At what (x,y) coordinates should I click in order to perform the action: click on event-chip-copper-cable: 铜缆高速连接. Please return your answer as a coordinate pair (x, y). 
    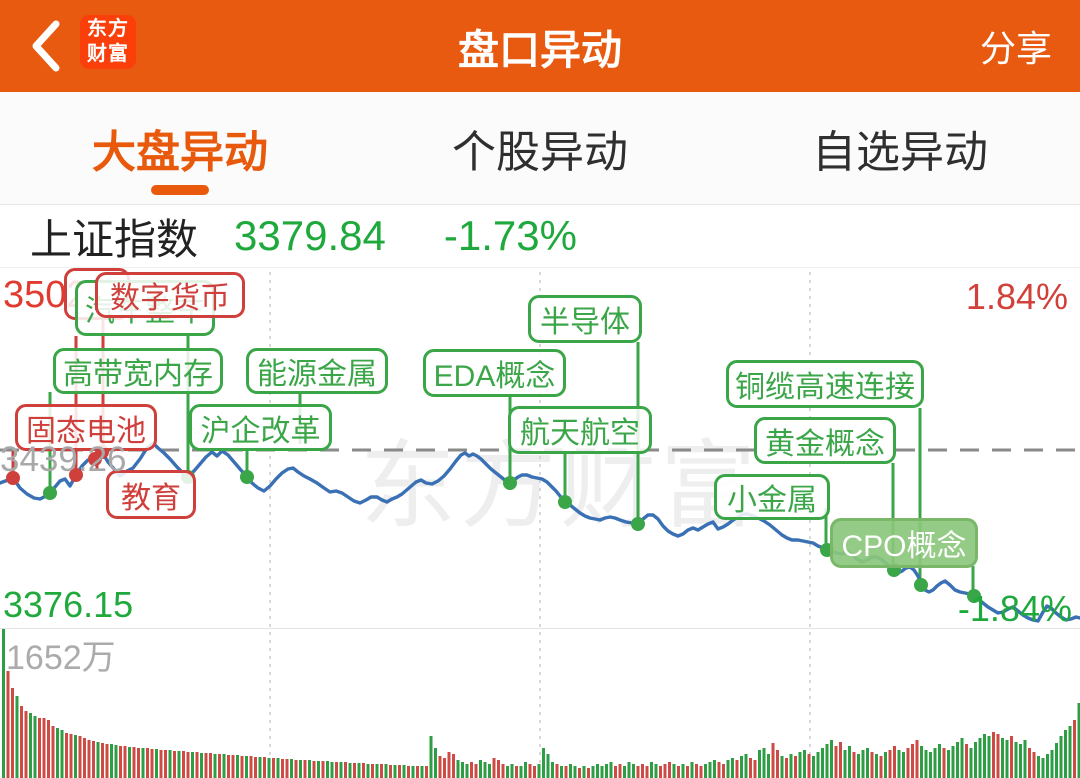
    Looking at the image, I should click on (825, 384).